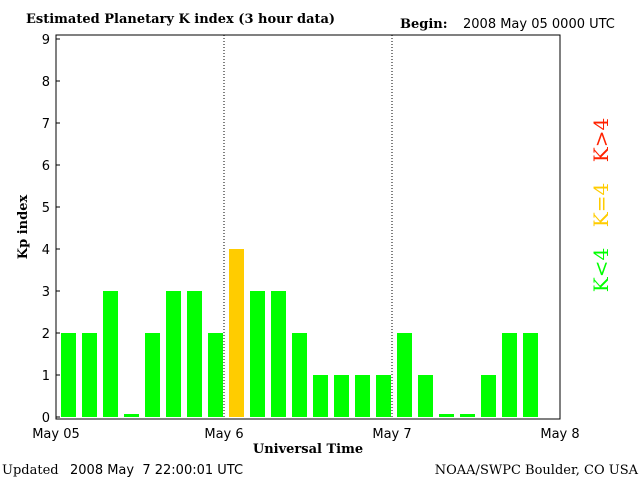 This screenshot has width=640, height=480. Describe the element at coordinates (46, 418) in the screenshot. I see `y-tick-label: 0` at that location.